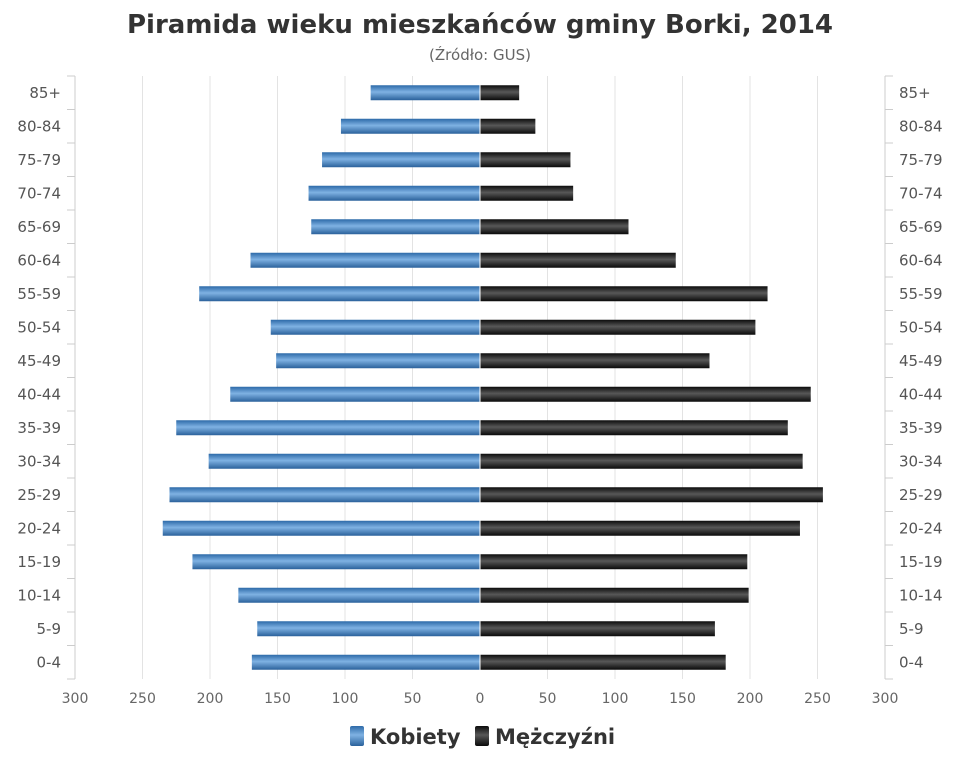 Image resolution: width=960 pixels, height=768 pixels. What do you see at coordinates (39, 428) in the screenshot?
I see `category-label-left: 35-39` at bounding box center [39, 428].